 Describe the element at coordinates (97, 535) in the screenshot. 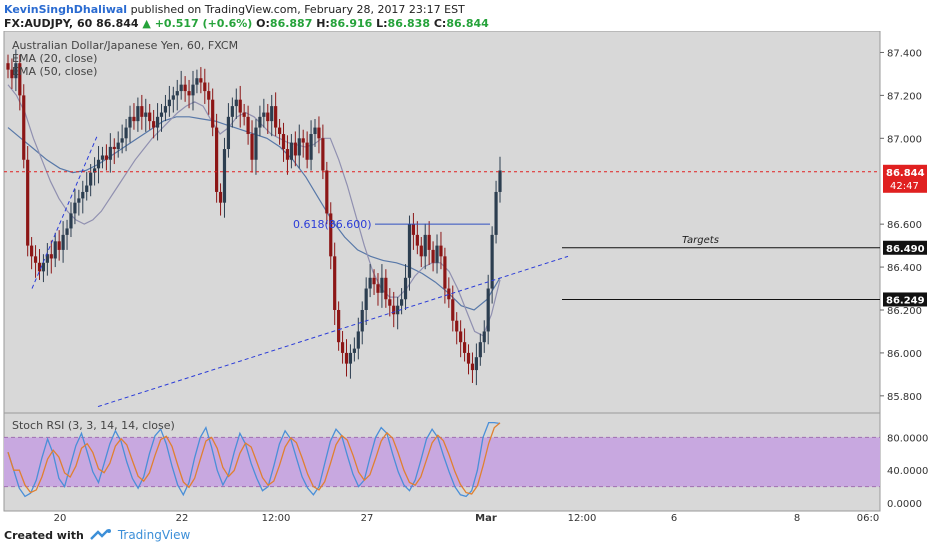

I see `footer: Created with TradingView` at that location.